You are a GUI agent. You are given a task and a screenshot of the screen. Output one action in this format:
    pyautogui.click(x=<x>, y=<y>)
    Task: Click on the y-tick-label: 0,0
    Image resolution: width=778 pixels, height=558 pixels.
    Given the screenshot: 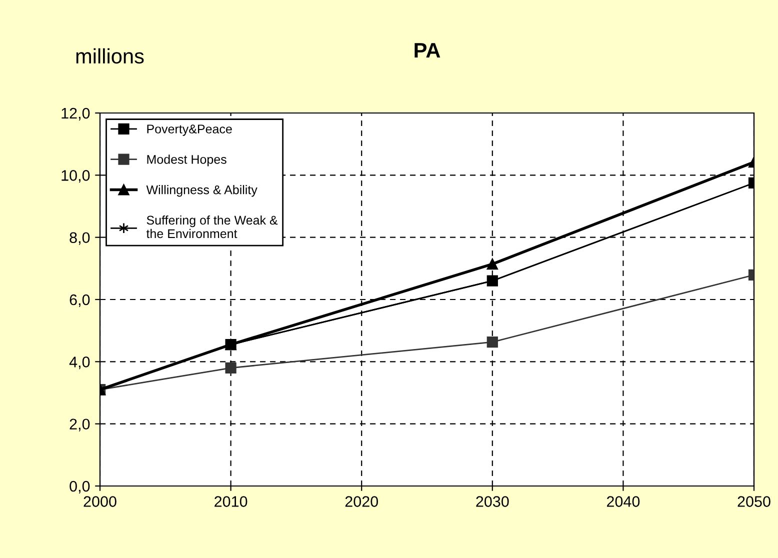 What is the action you would take?
    pyautogui.click(x=80, y=487)
    